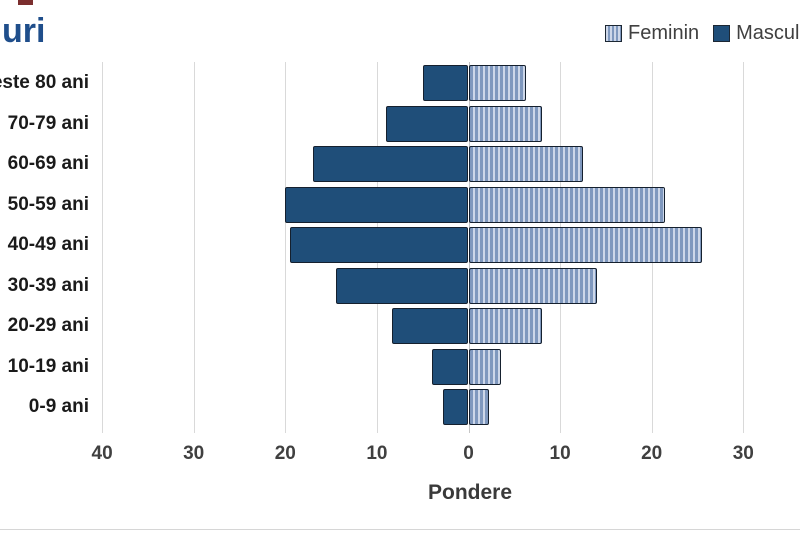 The height and width of the screenshot is (534, 800). What do you see at coordinates (58, 406) in the screenshot?
I see `y-category-label: 0-9 ani` at bounding box center [58, 406].